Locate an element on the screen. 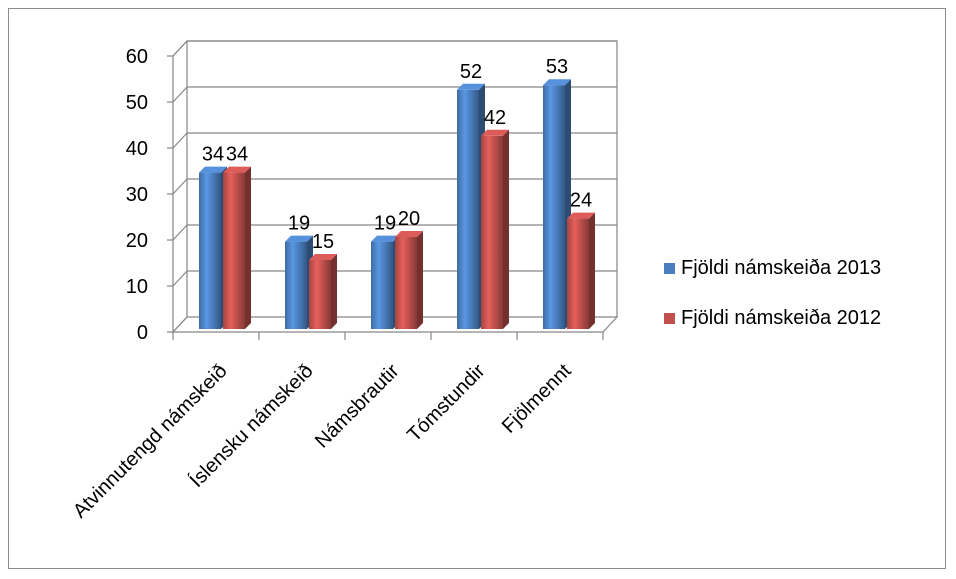  y-axis-ticks: 0 10 20 30 40 50 60 is located at coordinates (149, 195).